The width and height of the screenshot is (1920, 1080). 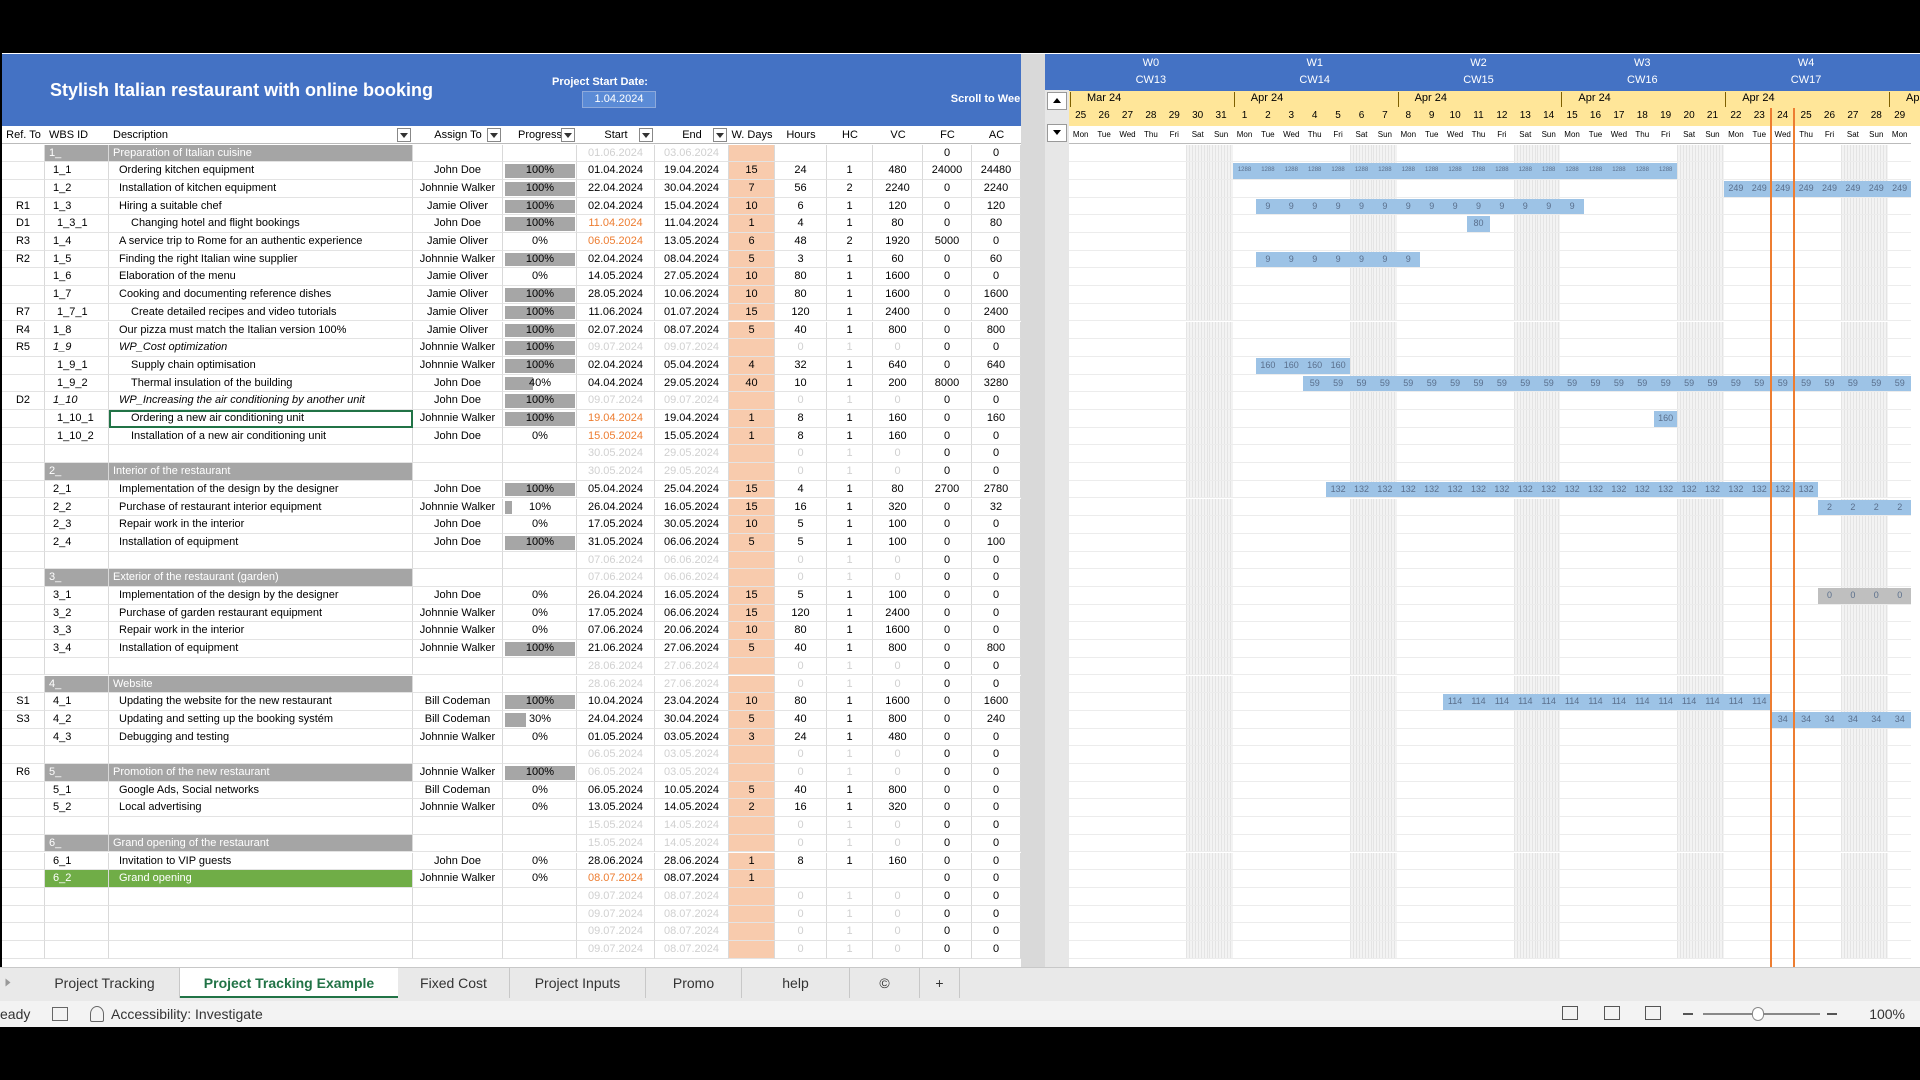 I want to click on view-break, so click(x=1653, y=1013).